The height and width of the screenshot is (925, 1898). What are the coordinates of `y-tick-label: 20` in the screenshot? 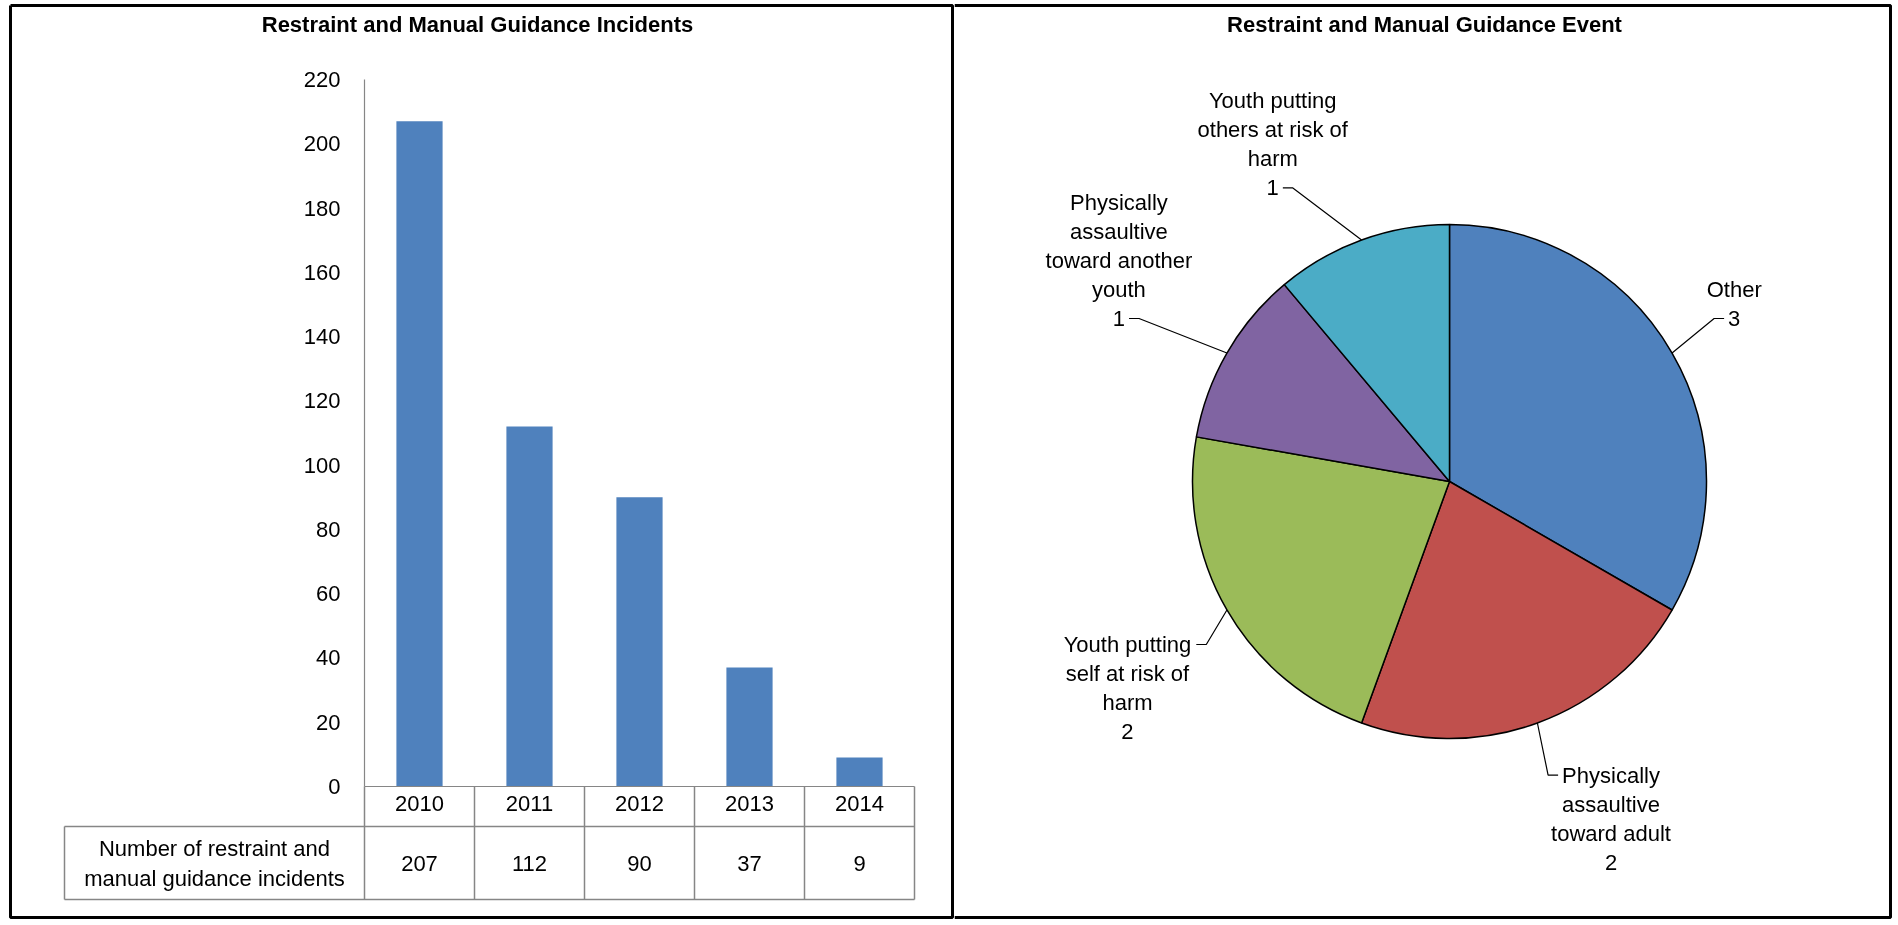 It's located at (328, 722).